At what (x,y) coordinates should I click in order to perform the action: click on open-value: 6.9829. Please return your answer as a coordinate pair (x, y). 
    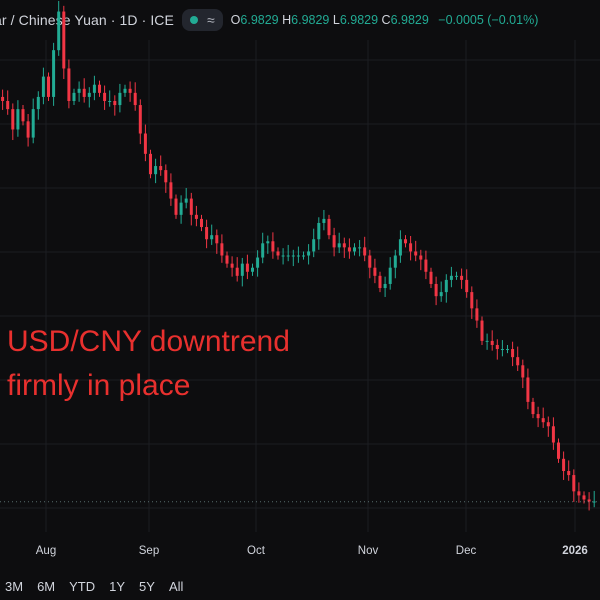
    Looking at the image, I should click on (259, 20).